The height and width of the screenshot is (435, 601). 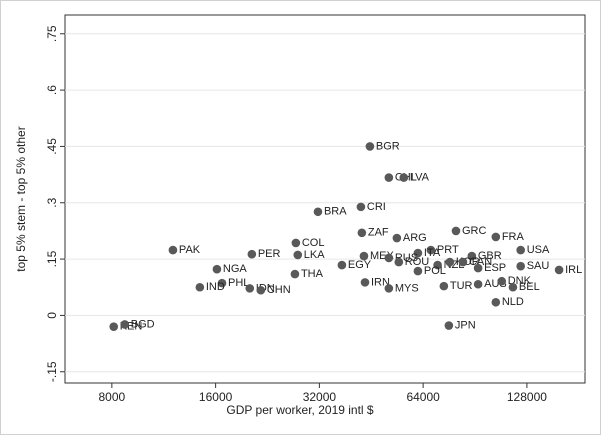 I want to click on x-tick-label: 8000, so click(x=112, y=397).